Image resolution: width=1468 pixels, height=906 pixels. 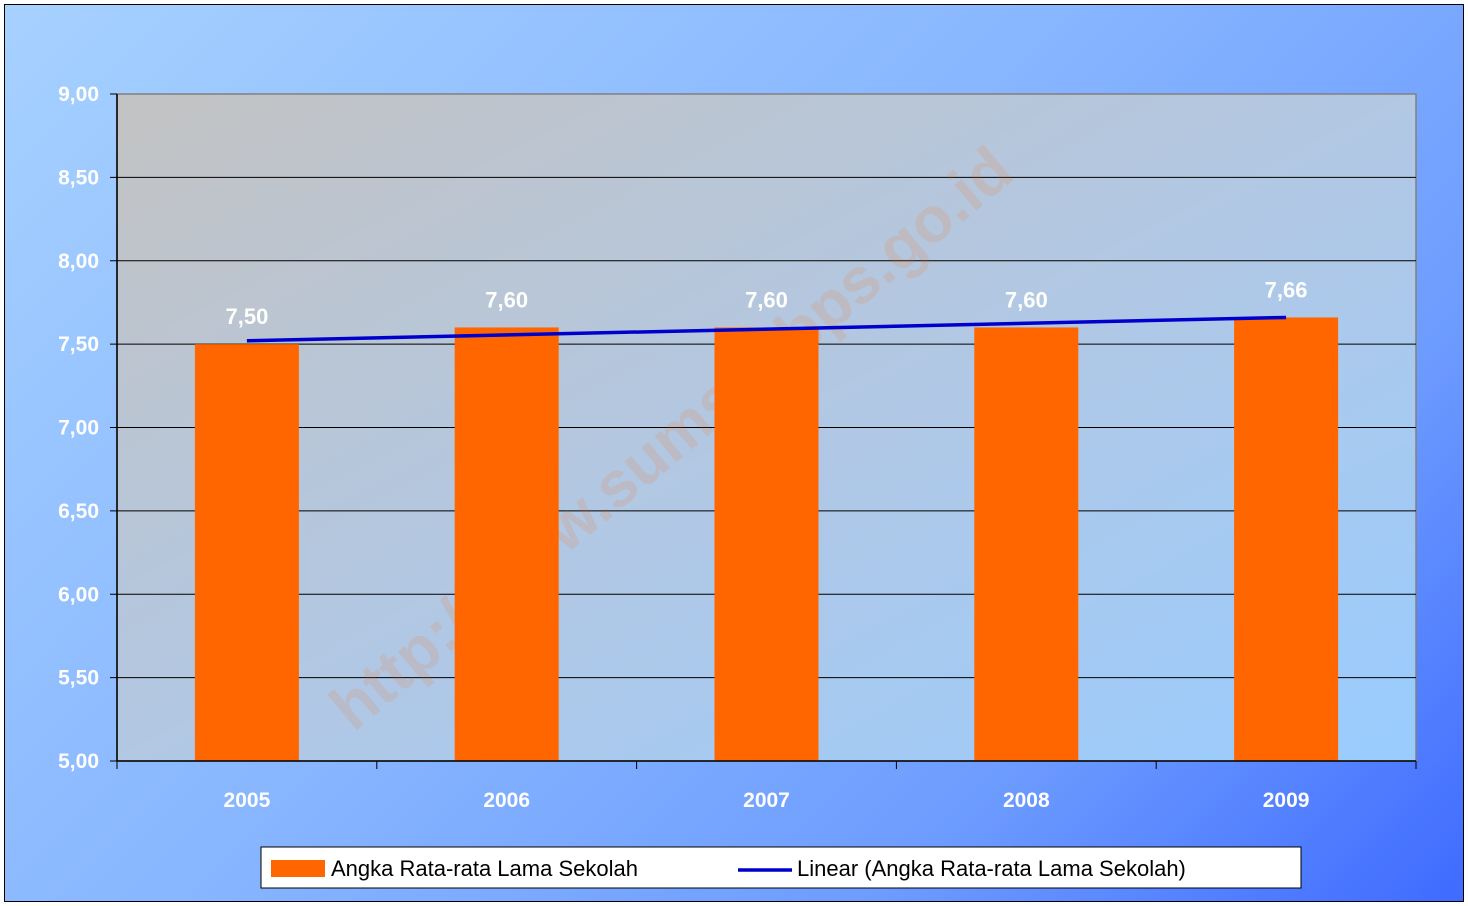 What do you see at coordinates (78, 761) in the screenshot?
I see `y-tick-label: 5,00` at bounding box center [78, 761].